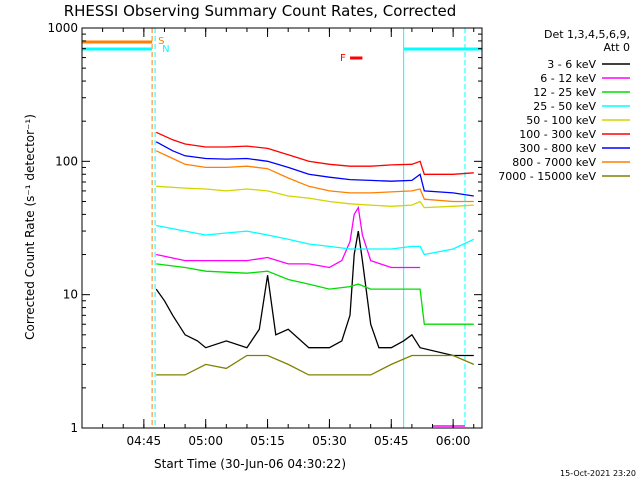 The height and width of the screenshot is (480, 640). Describe the element at coordinates (329, 441) in the screenshot. I see `x-tick-label: 05:30` at that location.